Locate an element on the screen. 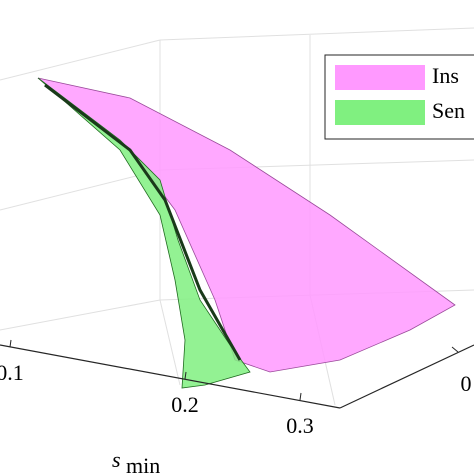 The image size is (474, 474). x-axis is located at coordinates (170, 376).